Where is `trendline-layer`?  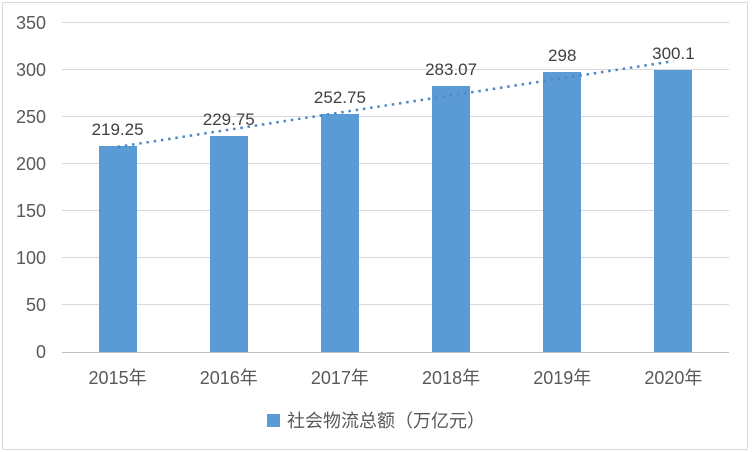 trendline-layer is located at coordinates (395, 104).